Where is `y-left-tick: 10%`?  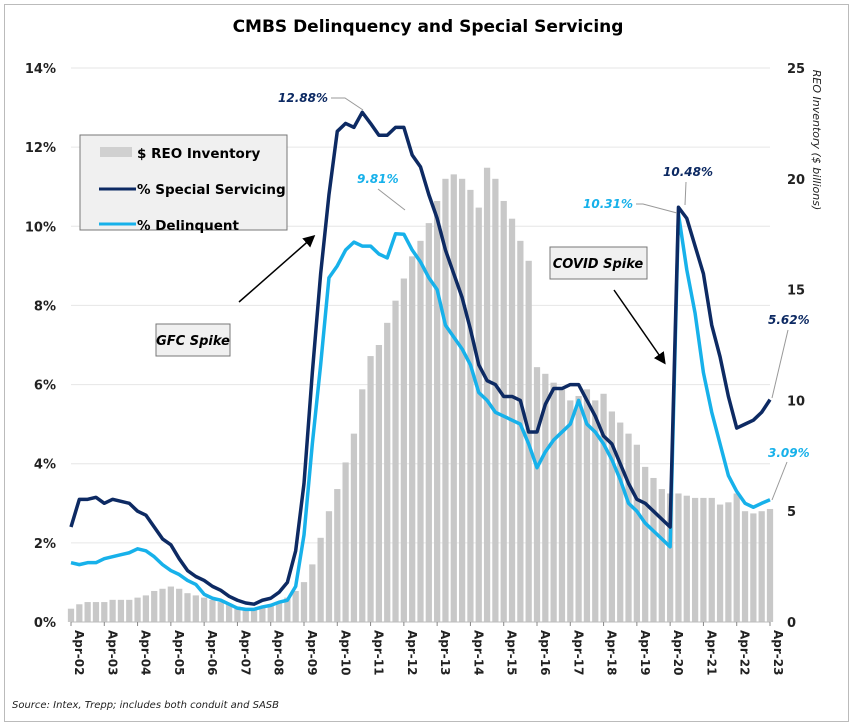 y-left-tick: 10% is located at coordinates (40, 227).